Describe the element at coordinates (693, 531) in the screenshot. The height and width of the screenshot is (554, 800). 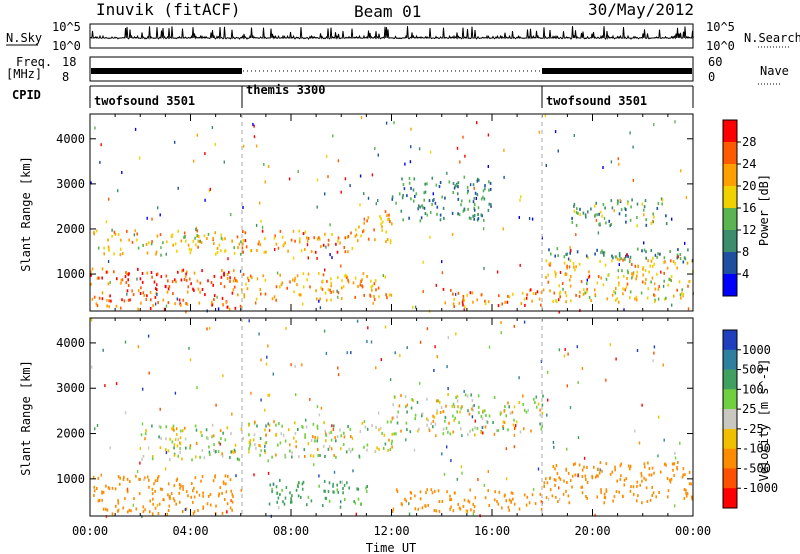
I see `x-tick-label: 00:00` at that location.